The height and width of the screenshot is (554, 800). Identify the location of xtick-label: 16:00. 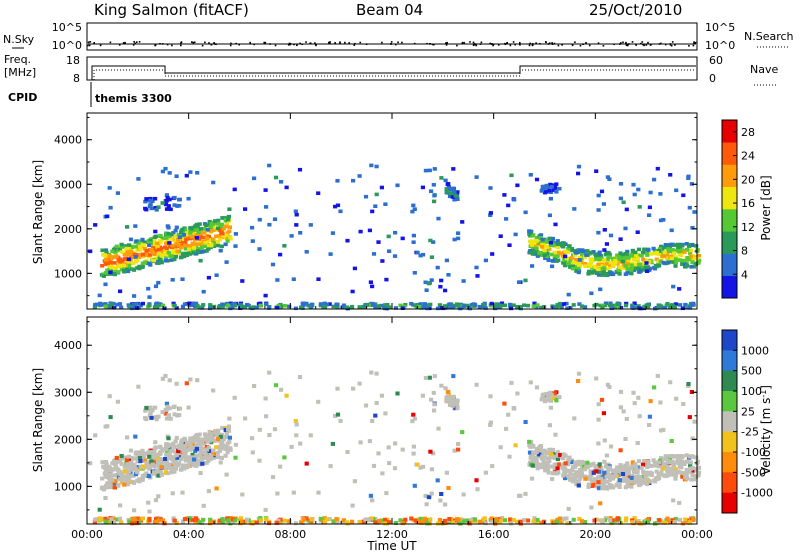
(494, 534).